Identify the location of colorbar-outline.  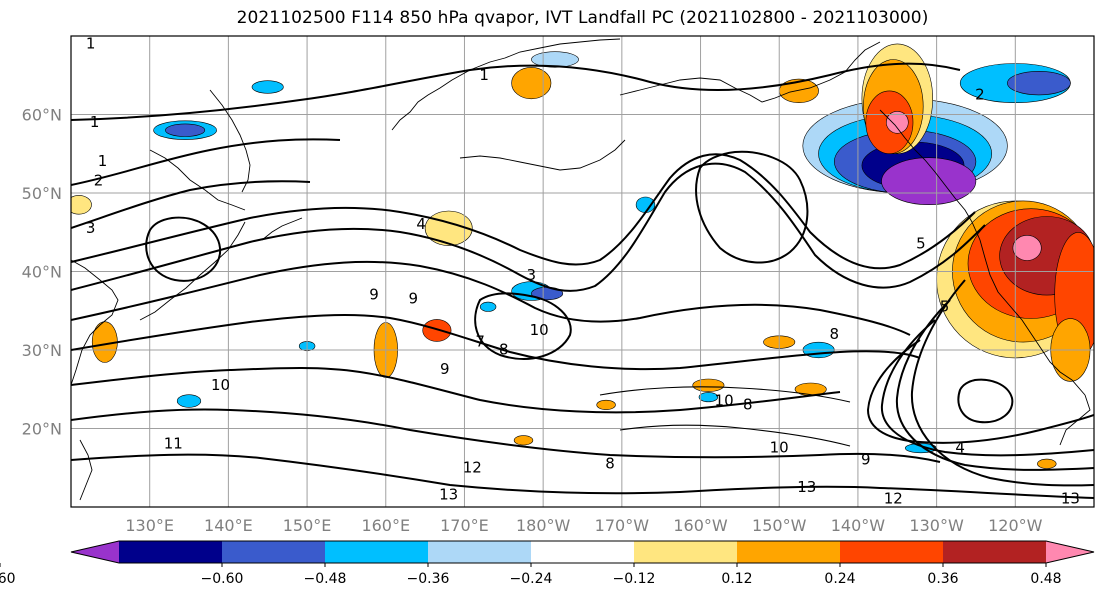
(582, 552).